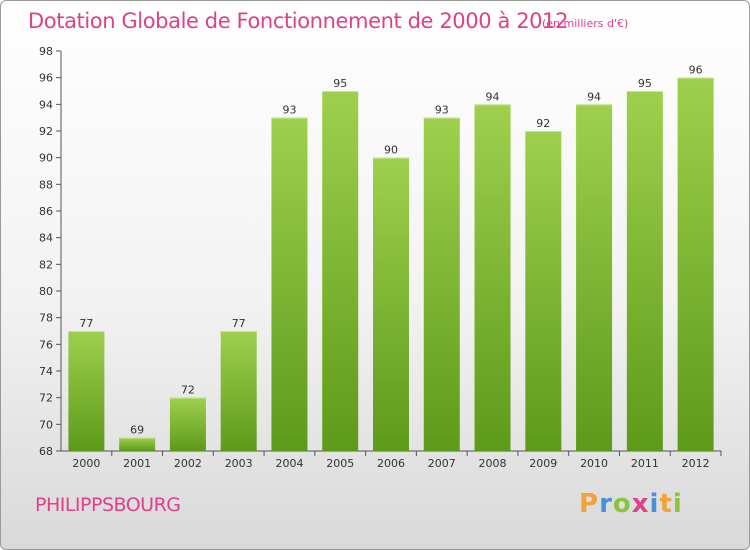 The width and height of the screenshot is (750, 550). Describe the element at coordinates (86, 391) in the screenshot. I see `bar-2000` at that location.